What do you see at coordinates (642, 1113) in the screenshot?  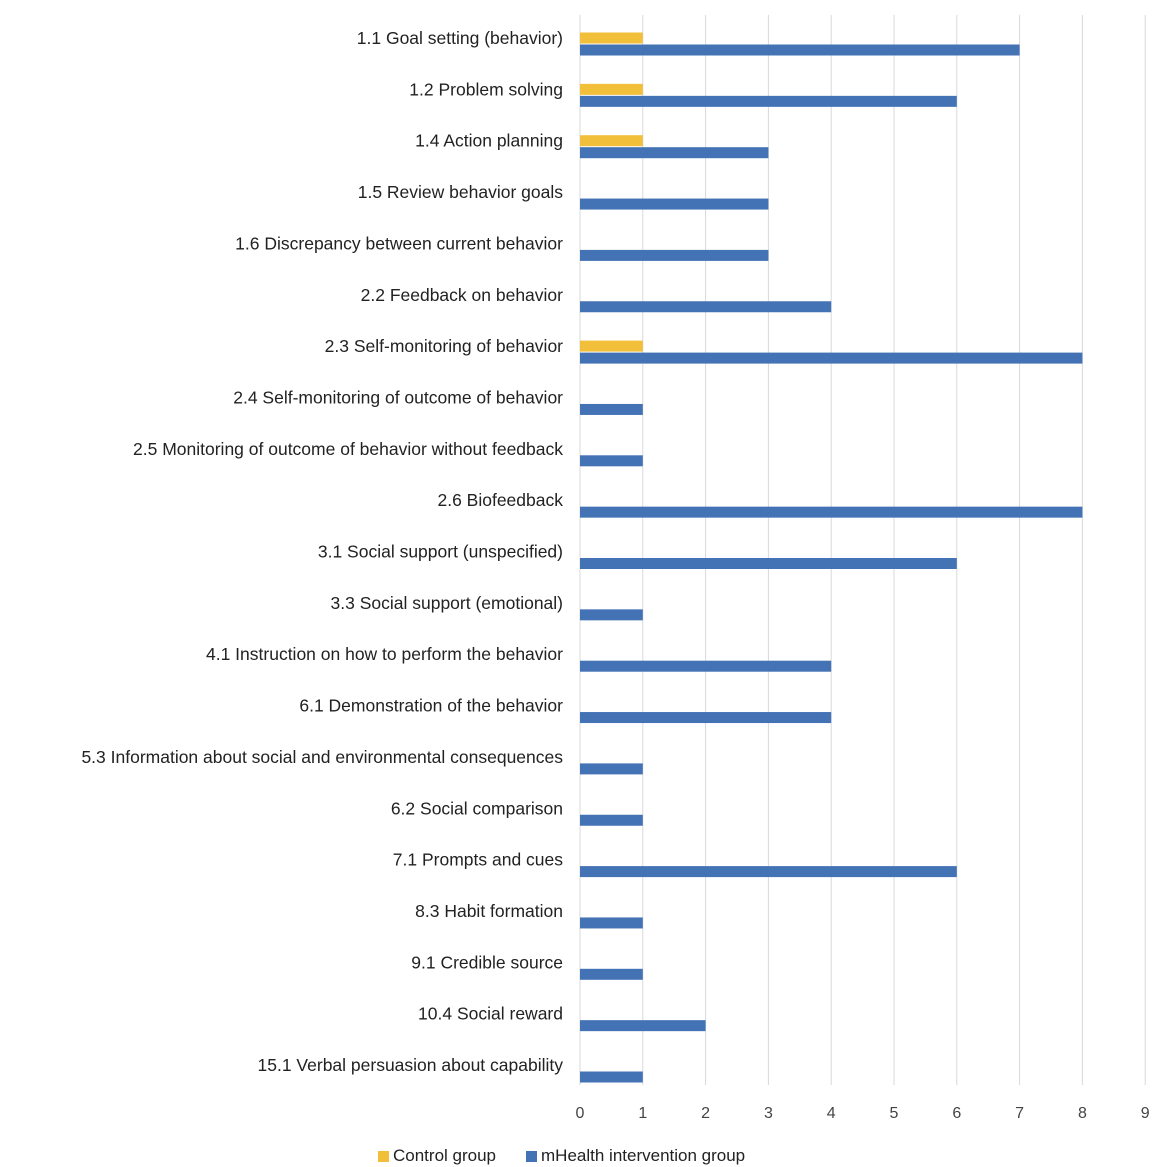 I see `x-tick-label: 1` at bounding box center [642, 1113].